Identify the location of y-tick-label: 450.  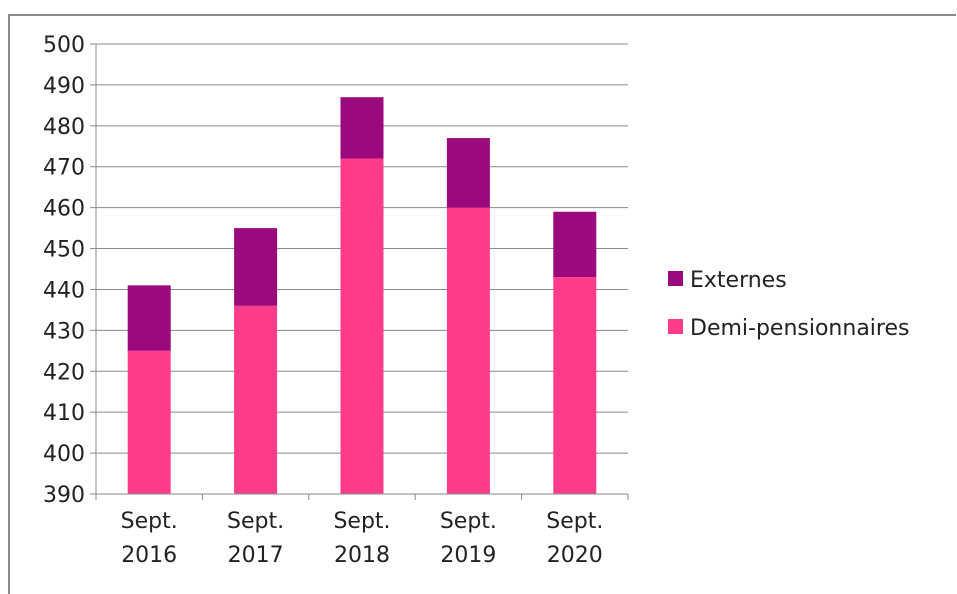
(64, 250).